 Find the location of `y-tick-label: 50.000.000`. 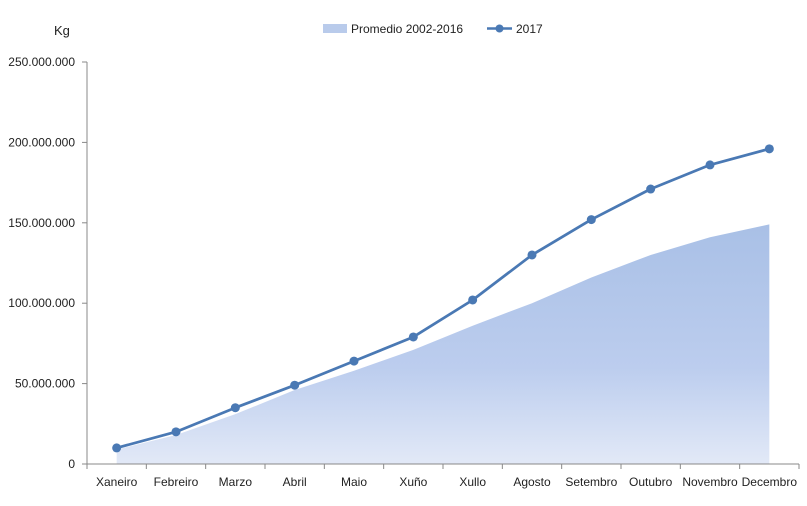

y-tick-label: 50.000.000 is located at coordinates (45, 384).